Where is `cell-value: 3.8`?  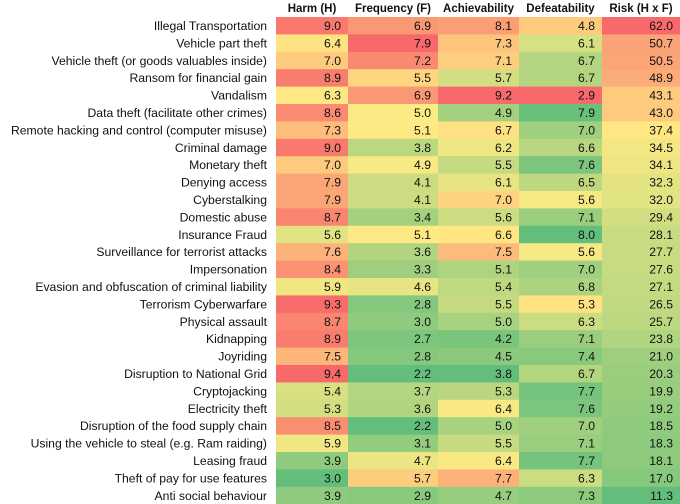
cell-value: 3.8 is located at coordinates (422, 148).